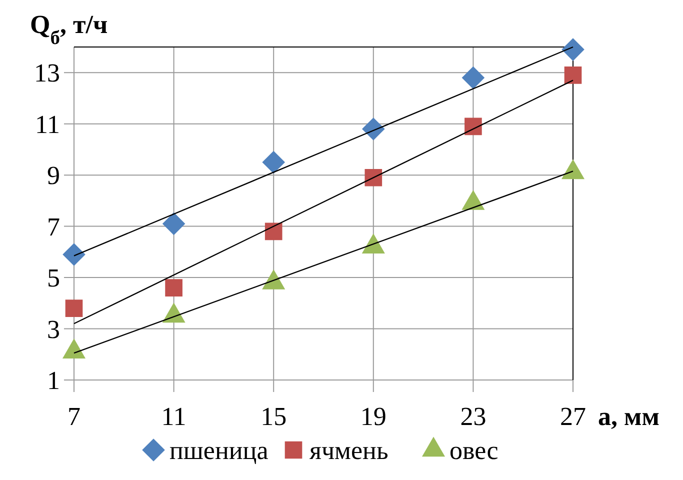  I want to click on legend-label: ячмень, so click(349, 451).